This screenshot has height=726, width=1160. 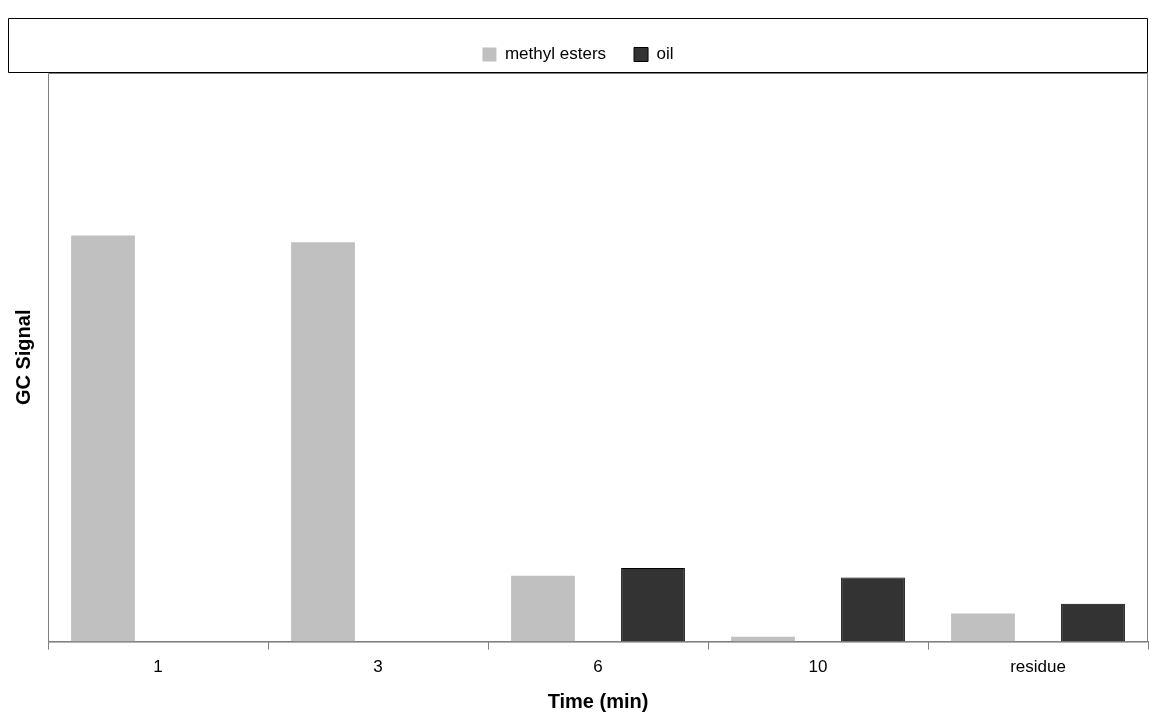 What do you see at coordinates (1038, 667) in the screenshot?
I see `x-tick-label: residue` at bounding box center [1038, 667].